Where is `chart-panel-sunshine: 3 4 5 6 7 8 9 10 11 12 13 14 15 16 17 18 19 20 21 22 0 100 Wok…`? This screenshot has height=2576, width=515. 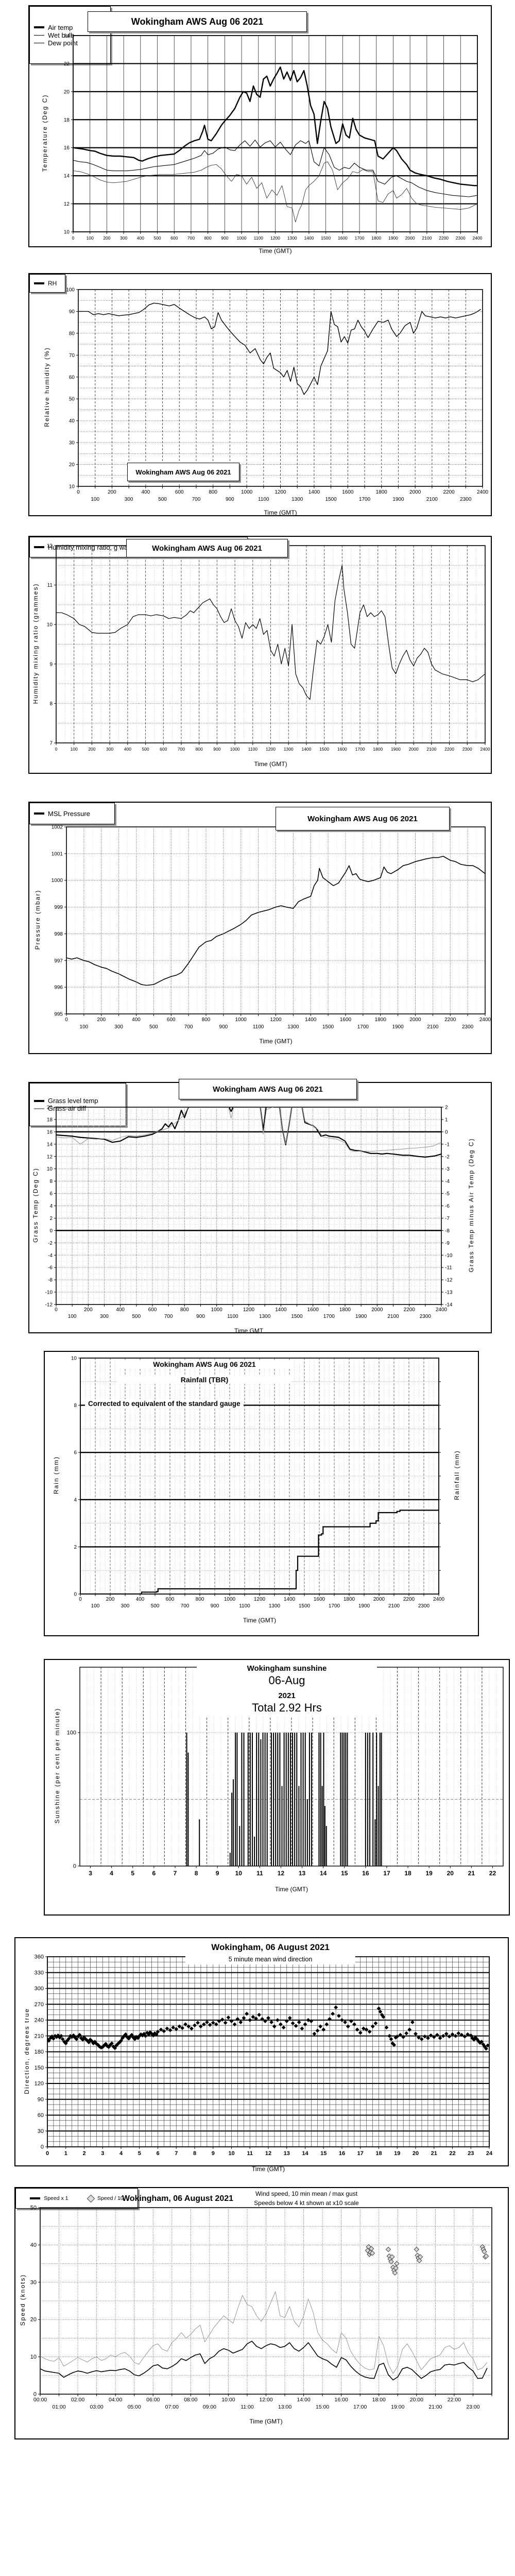
chart-panel-sunshine: 3 4 5 6 7 8 9 10 11 12 13 14 15 16 17 18 19 20 21 22 0 100 Wok… is located at coordinates (277, 1787).